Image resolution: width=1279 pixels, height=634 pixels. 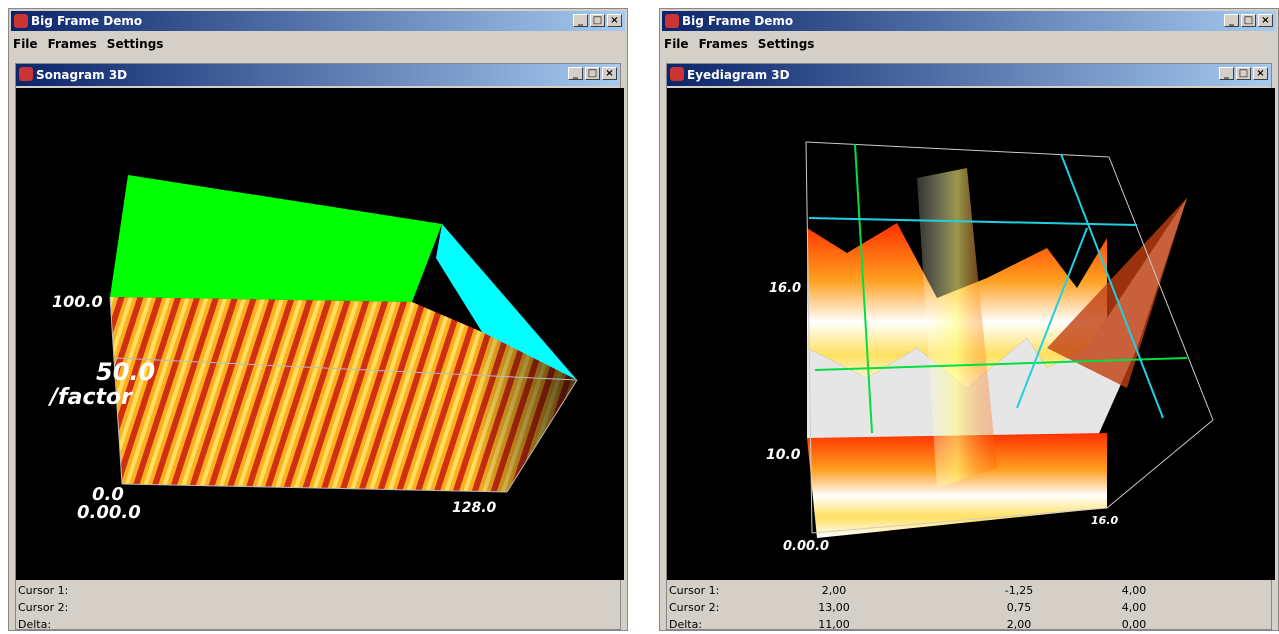 I want to click on surface-top, so click(x=276, y=238).